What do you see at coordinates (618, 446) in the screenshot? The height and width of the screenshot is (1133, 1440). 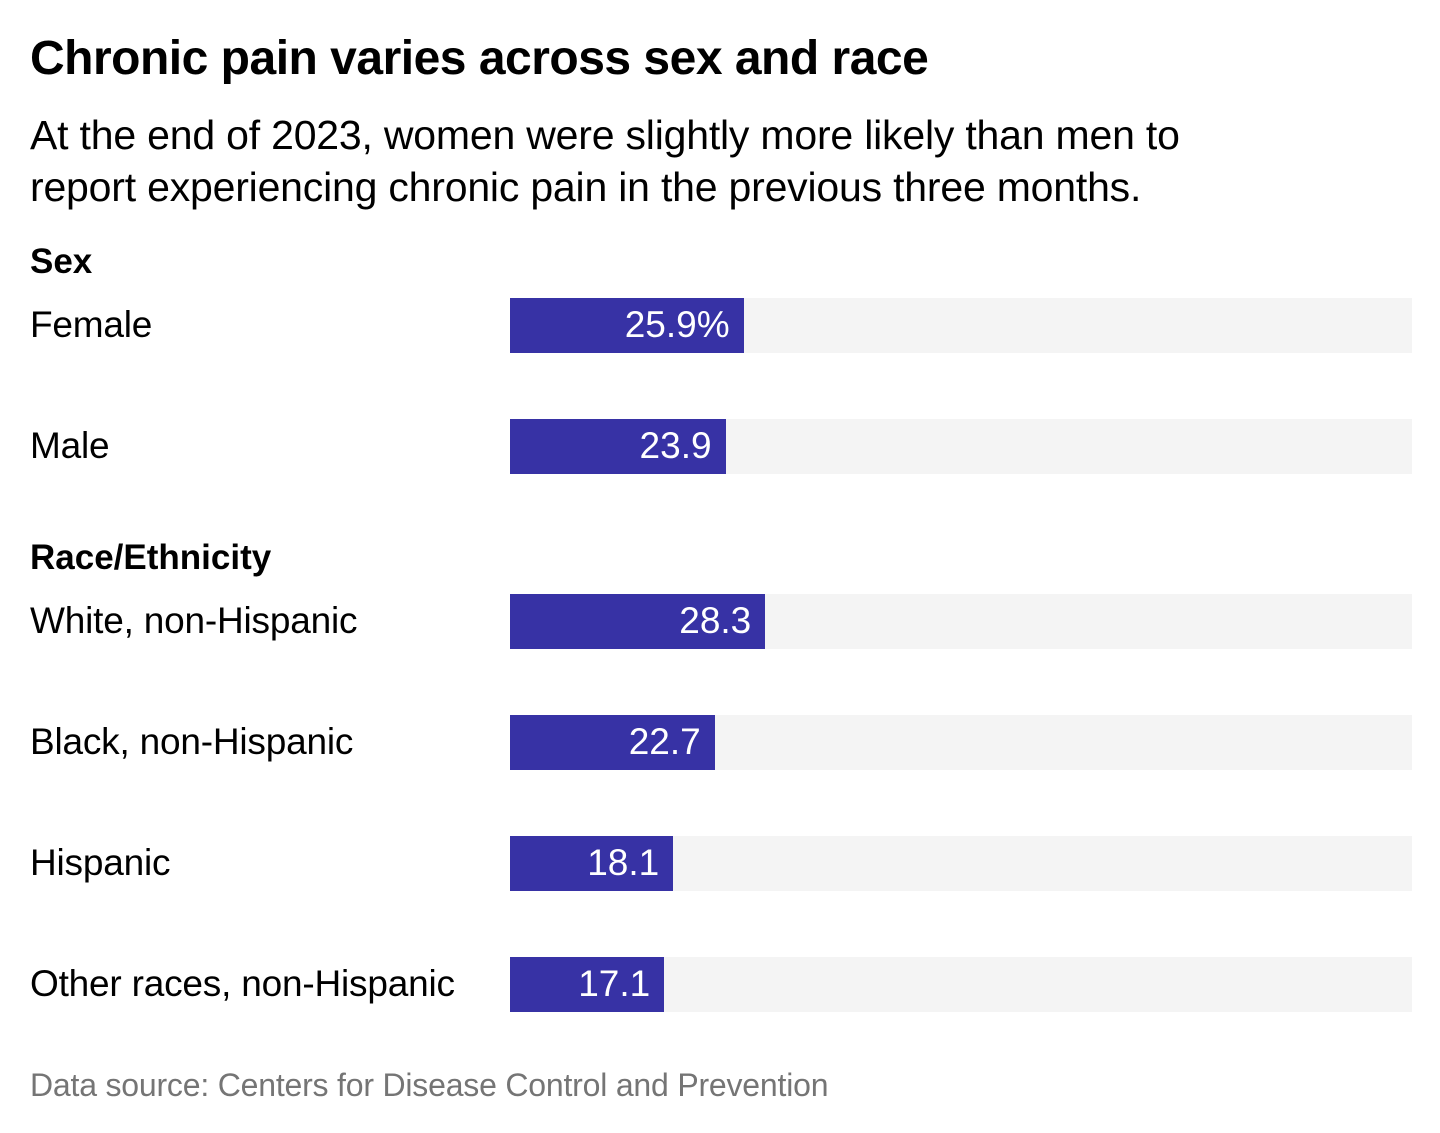 I see `bar-male: 23.9` at bounding box center [618, 446].